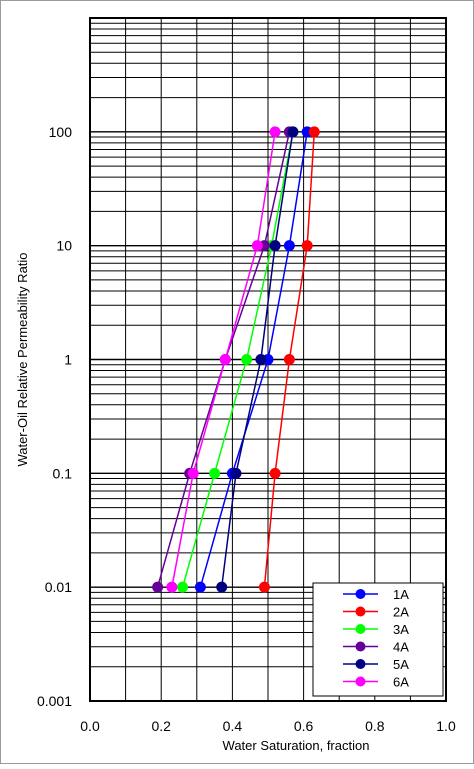  I want to click on legend-item-5A: 5A, so click(376, 664).